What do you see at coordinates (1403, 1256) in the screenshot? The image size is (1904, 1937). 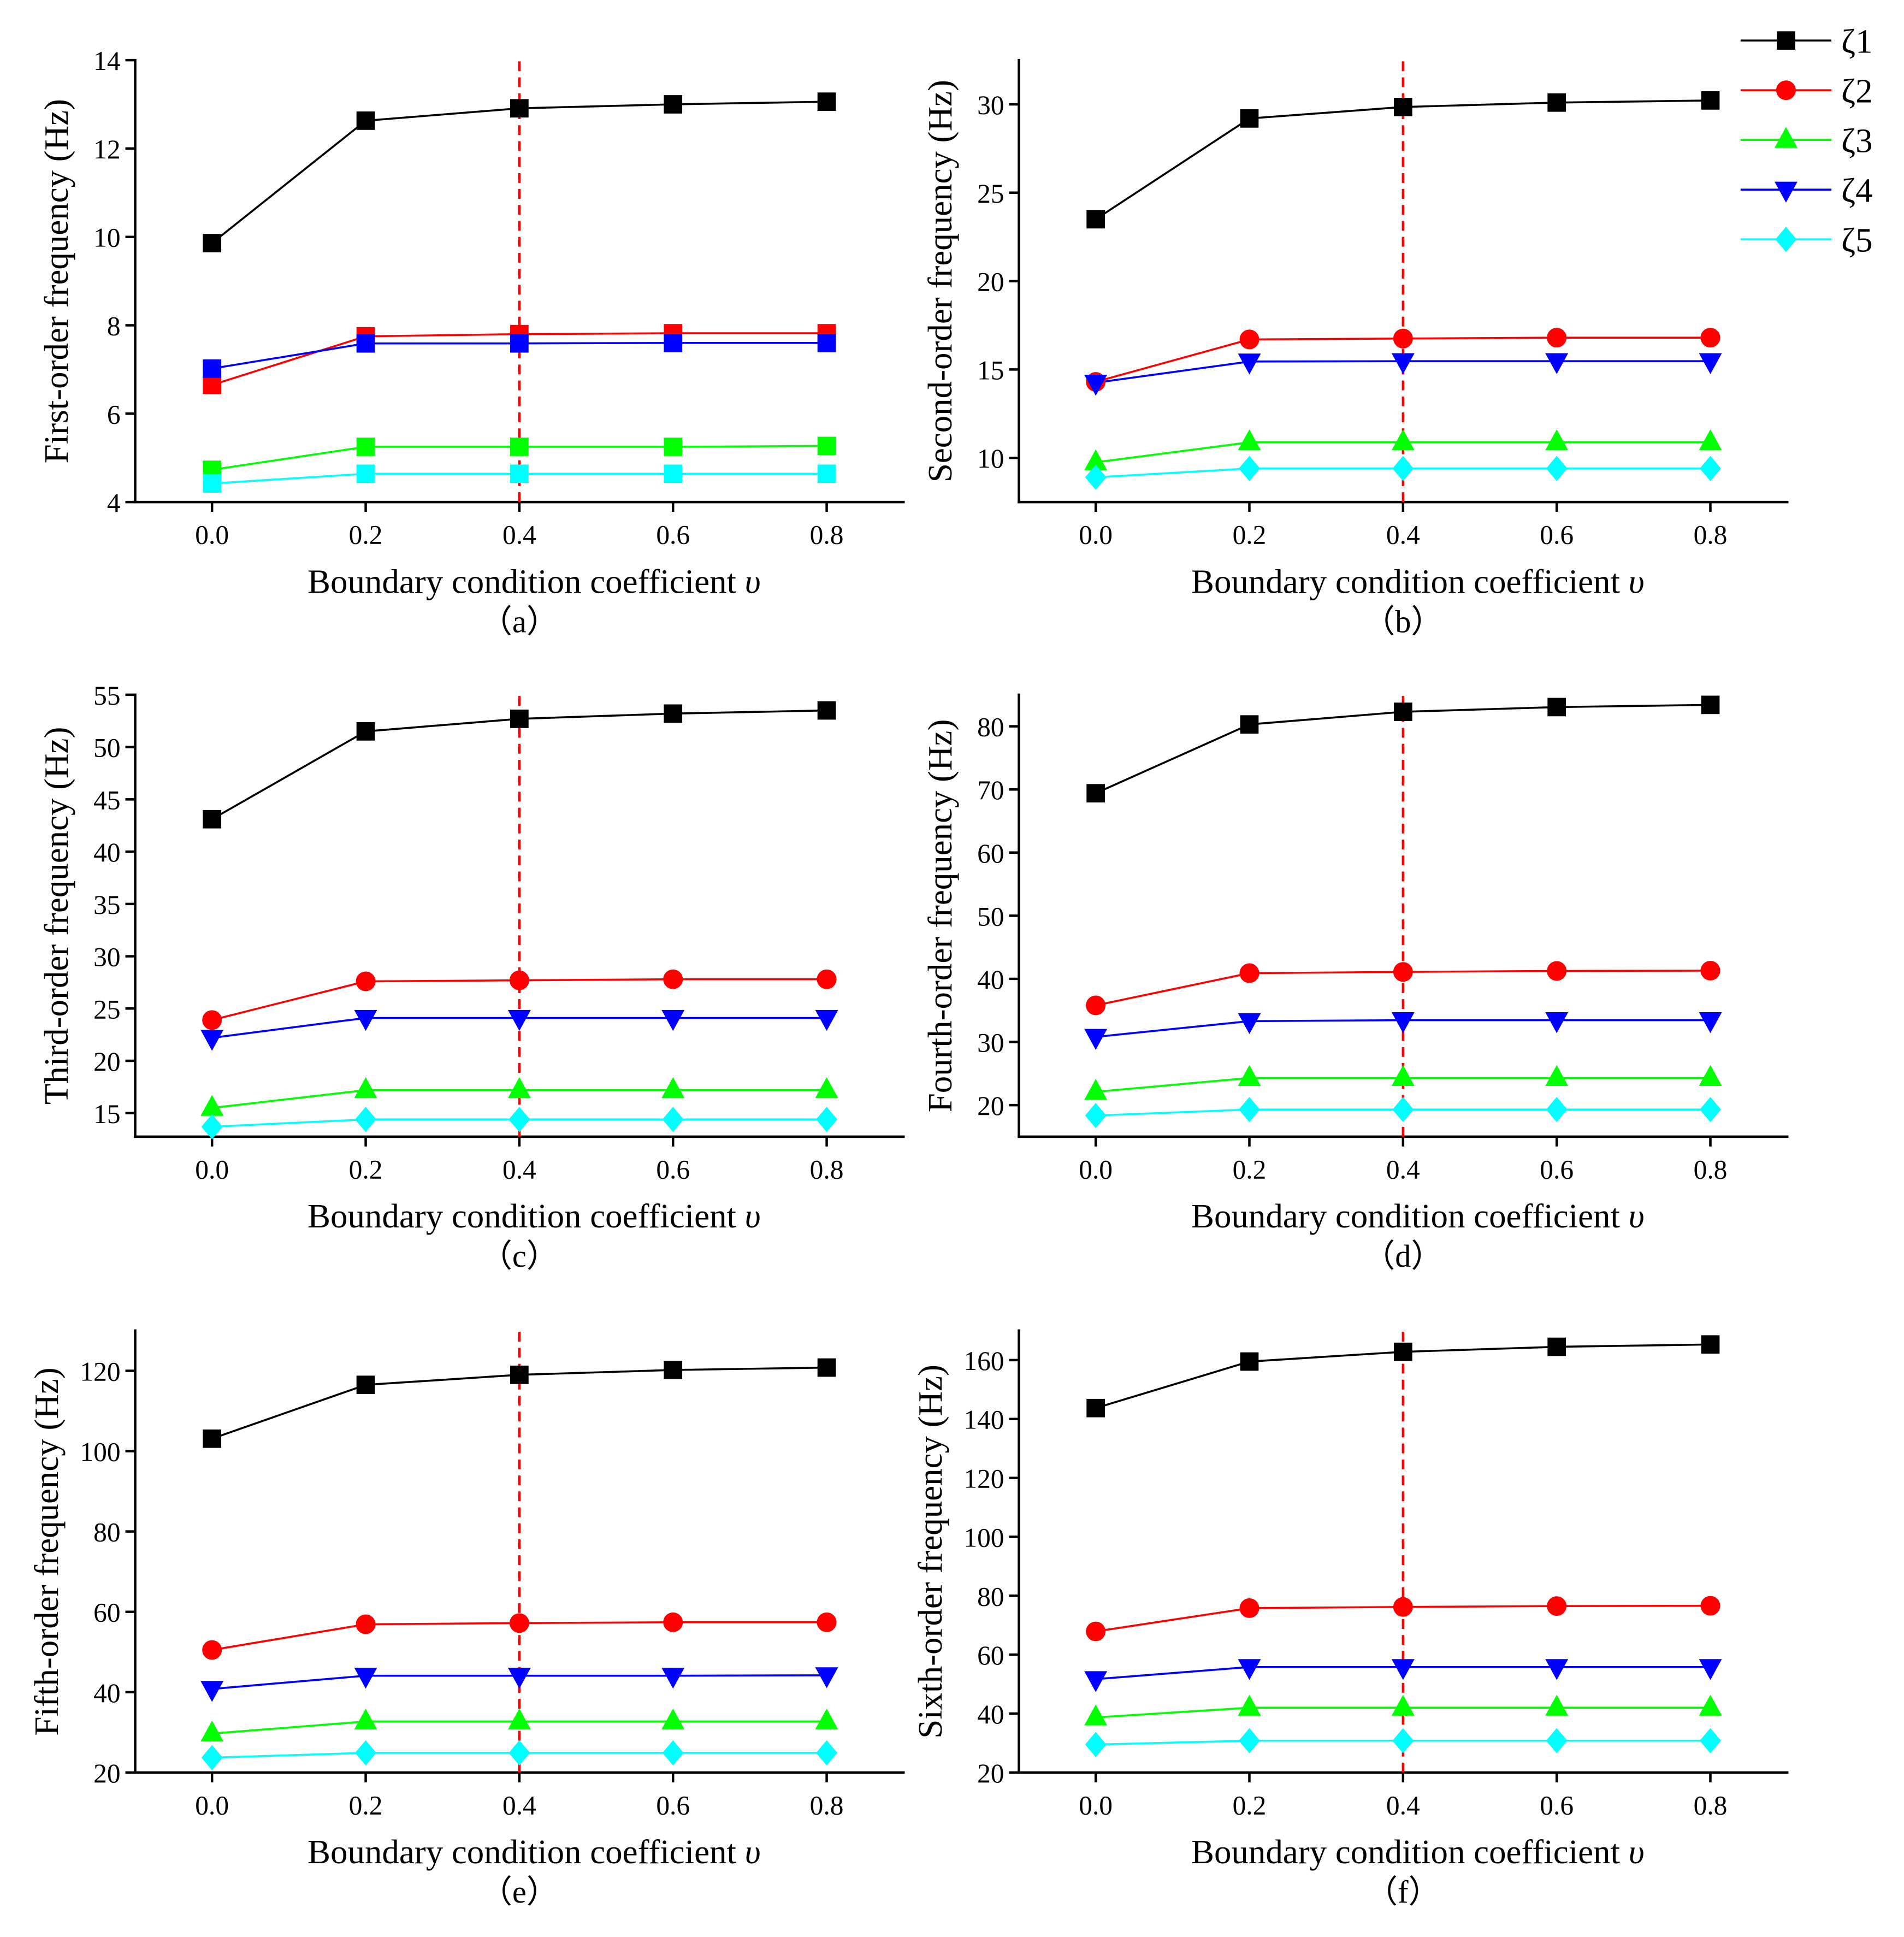 I see `panel-caption: （d）` at bounding box center [1403, 1256].